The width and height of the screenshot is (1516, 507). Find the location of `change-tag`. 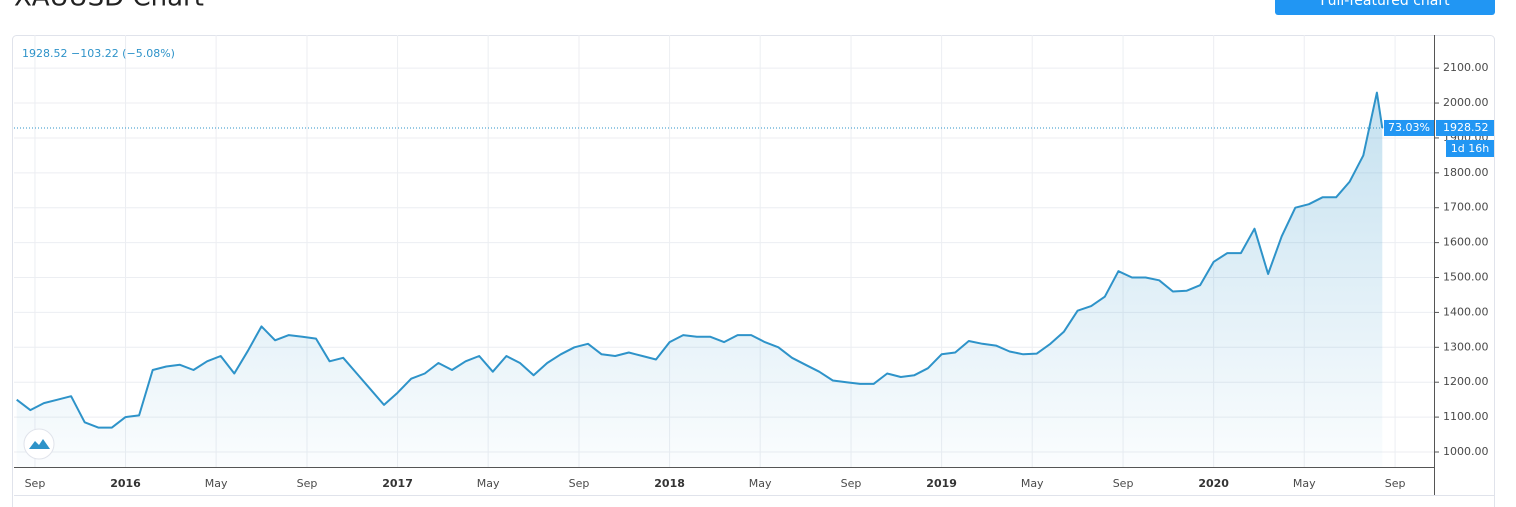

change-tag is located at coordinates (1409, 127).